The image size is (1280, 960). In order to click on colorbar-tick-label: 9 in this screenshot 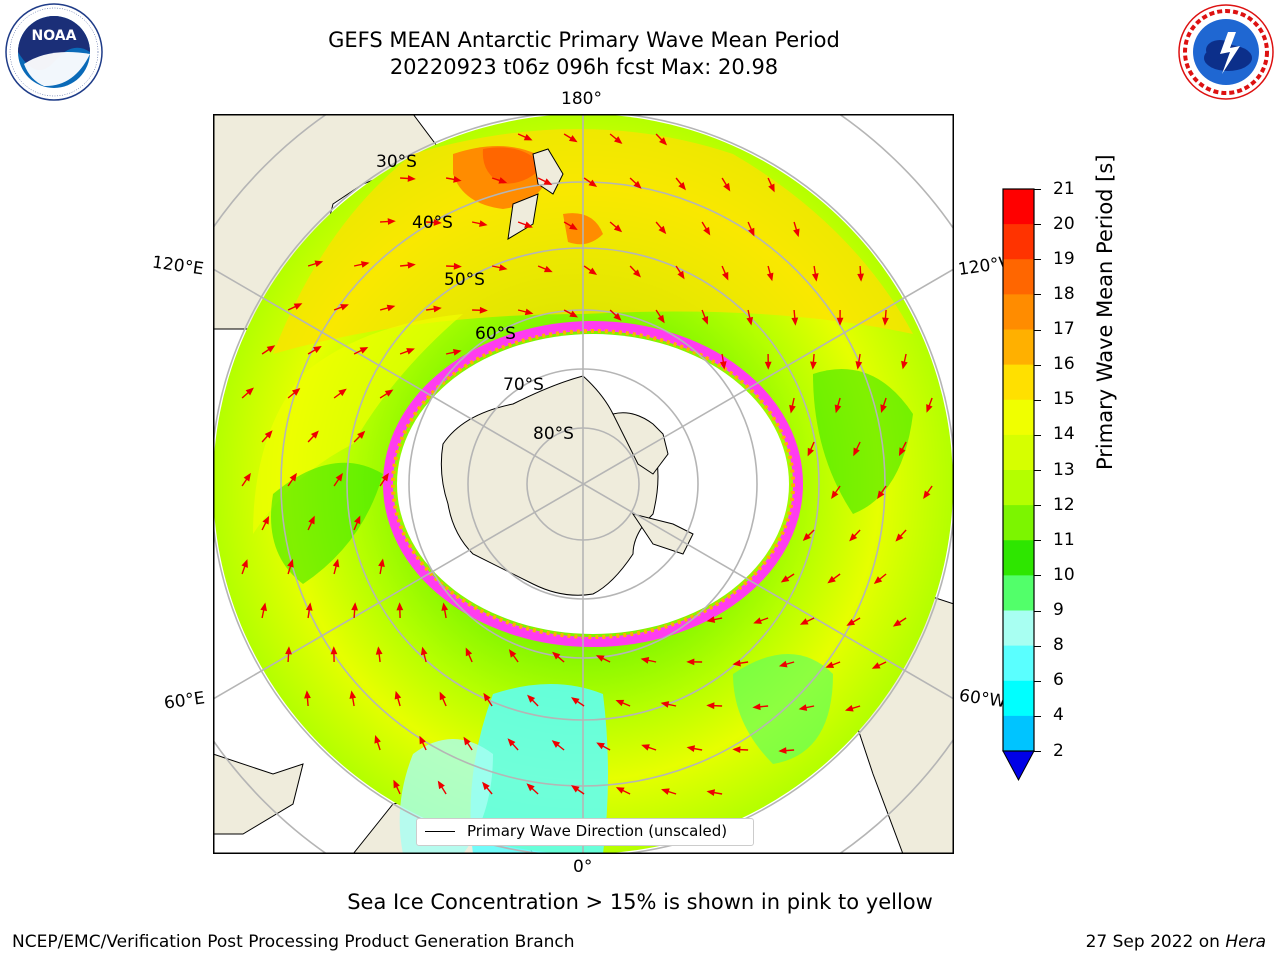, I will do `click(1058, 610)`.